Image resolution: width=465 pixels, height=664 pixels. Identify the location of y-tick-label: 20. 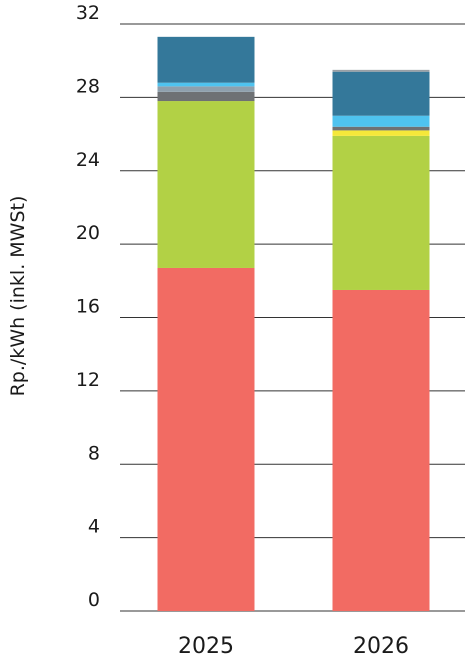
(88, 233).